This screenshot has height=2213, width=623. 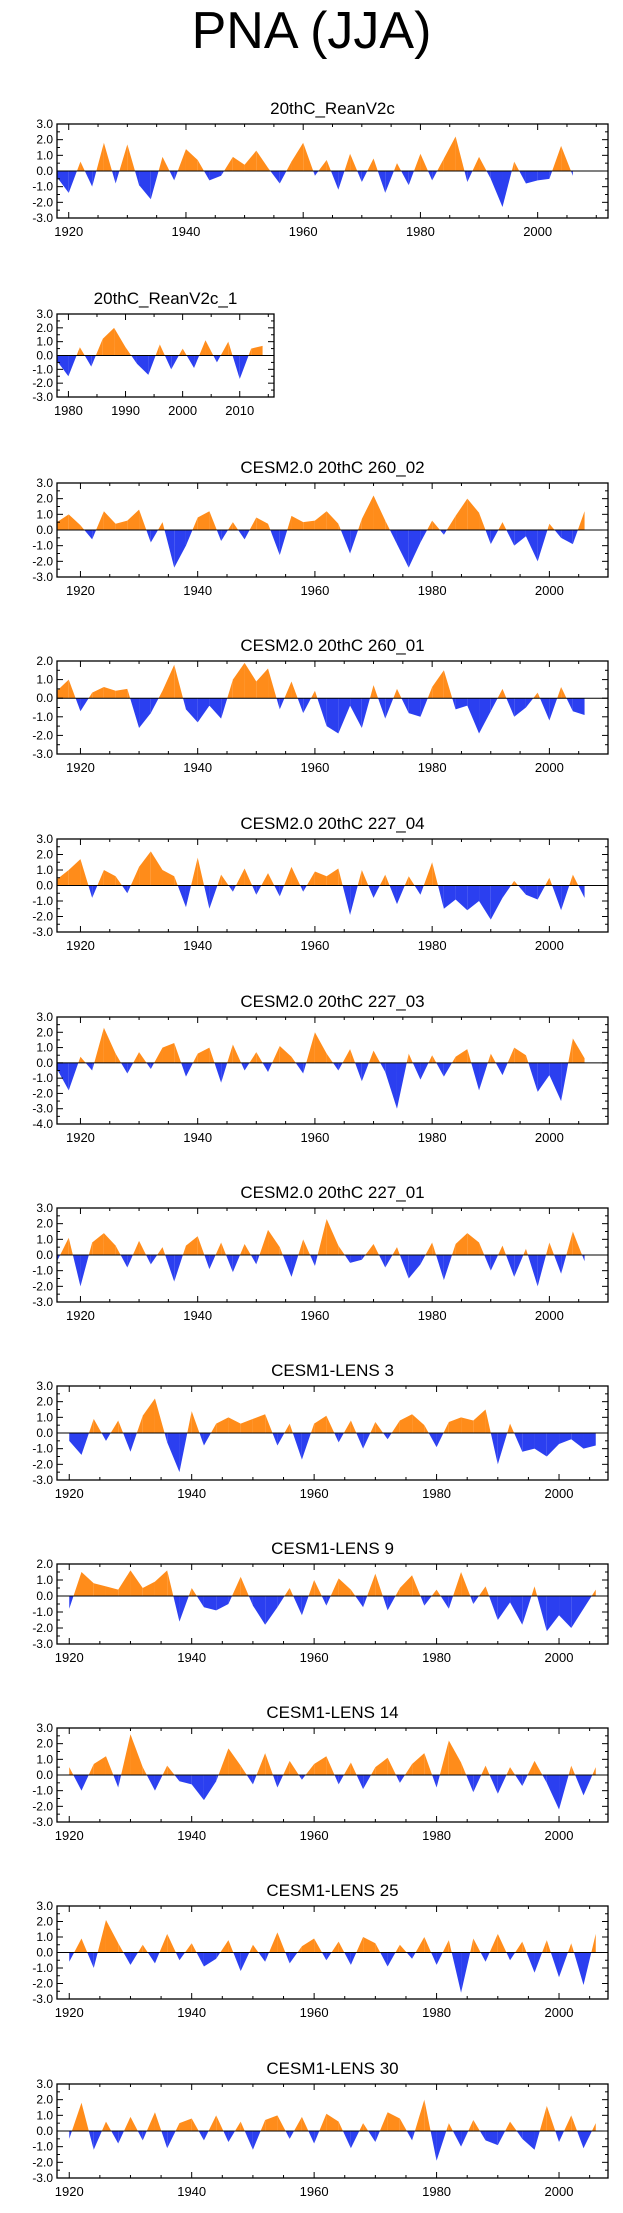 What do you see at coordinates (436, 1835) in the screenshot?
I see `x-tick-label: 1980` at bounding box center [436, 1835].